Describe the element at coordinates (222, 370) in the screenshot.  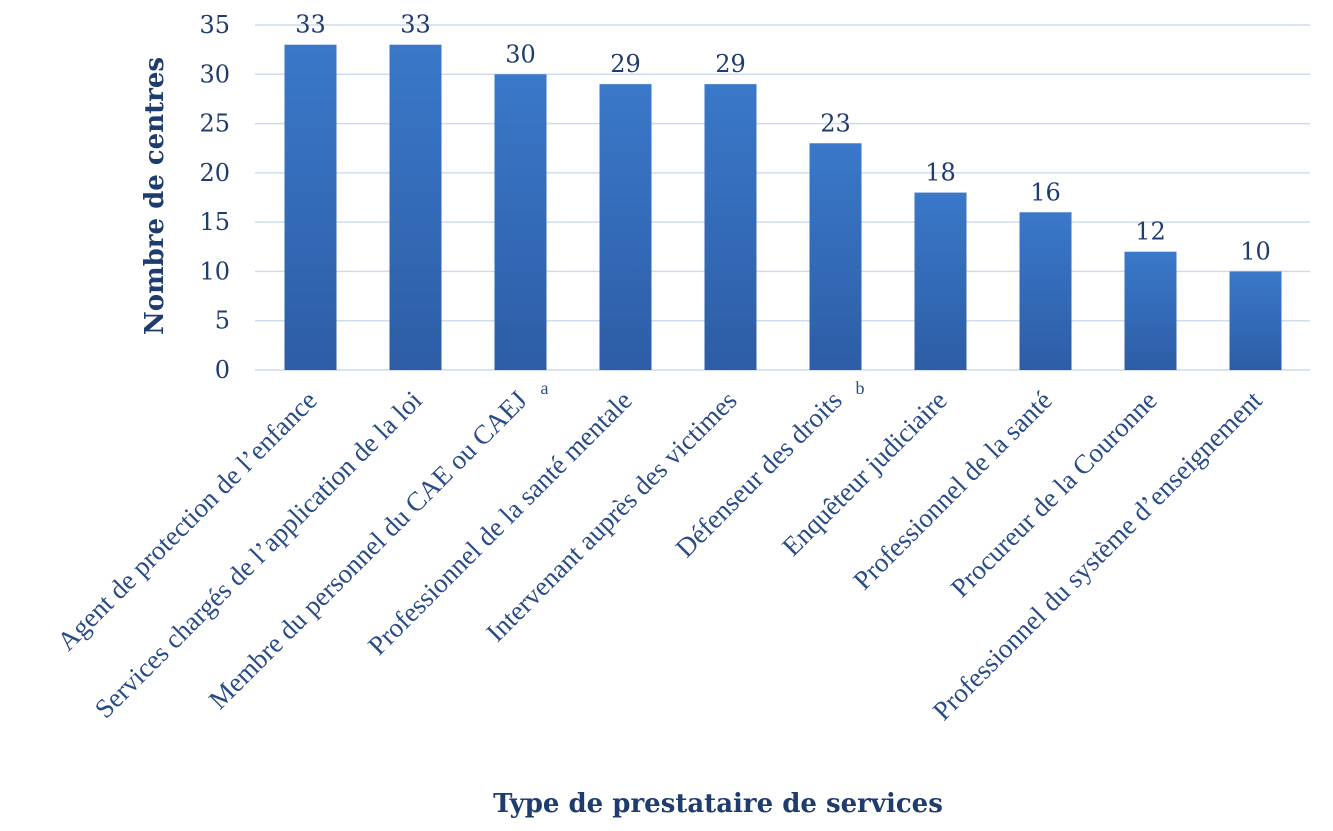
I see `y-tick-label: 0` at that location.